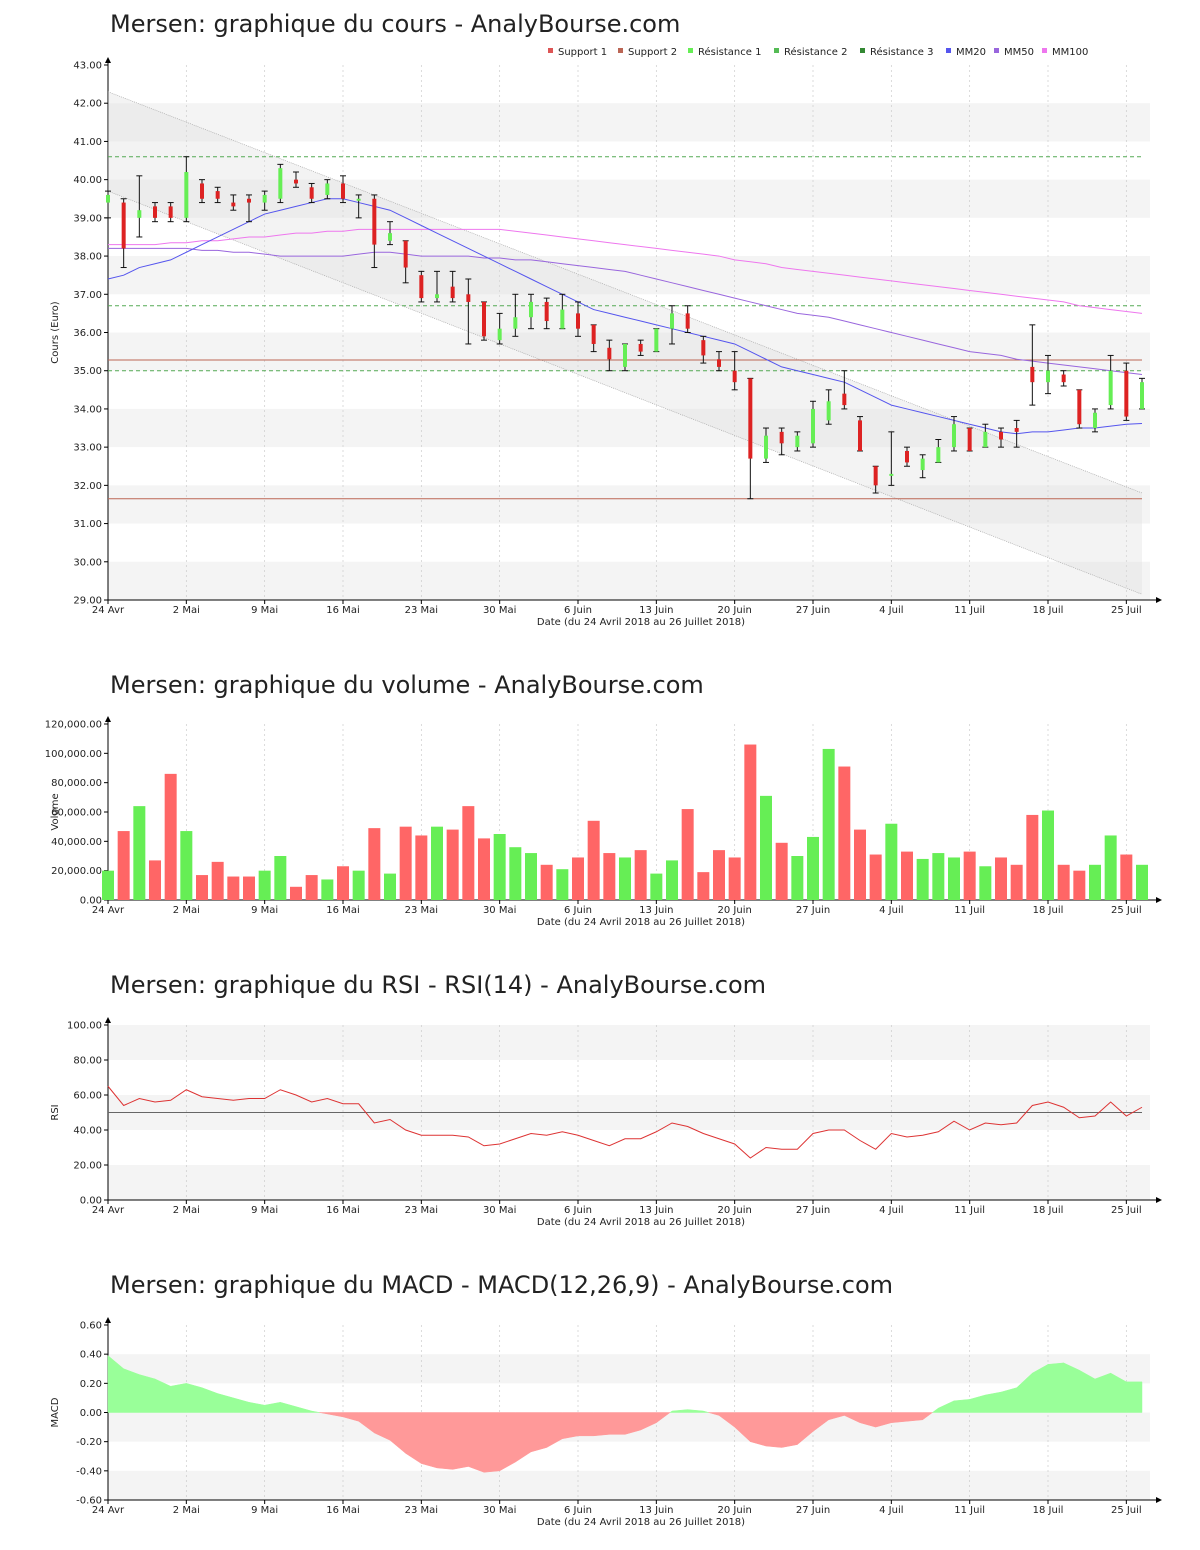 This screenshot has width=1200, height=1550. Describe the element at coordinates (87, 1131) in the screenshot. I see `y-tick-label: 40.00` at that location.